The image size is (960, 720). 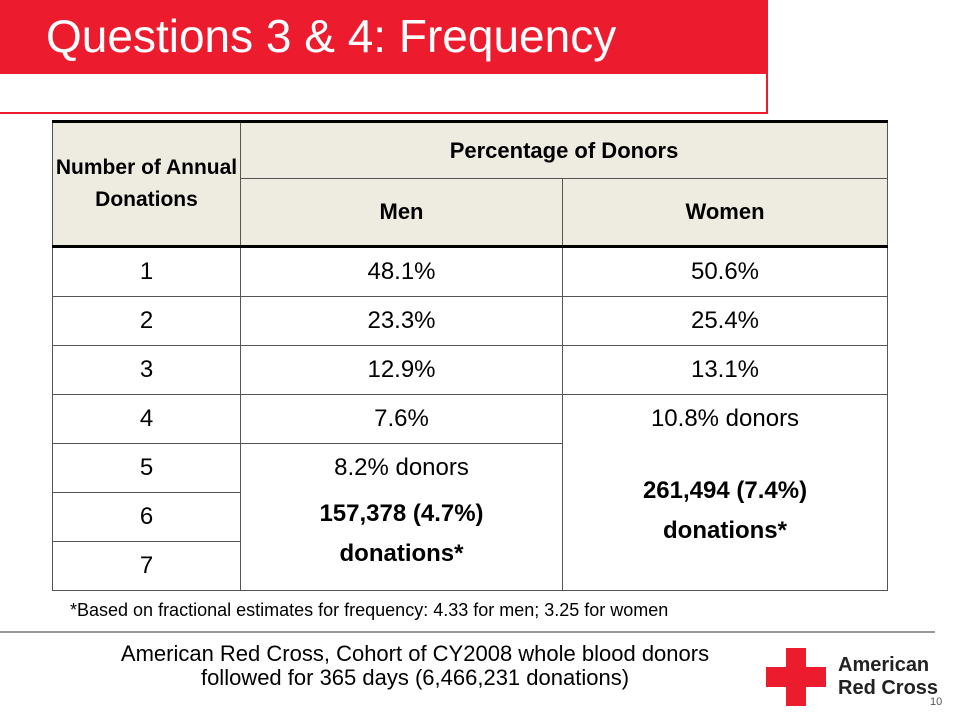 I want to click on header-women: Women, so click(x=725, y=213).